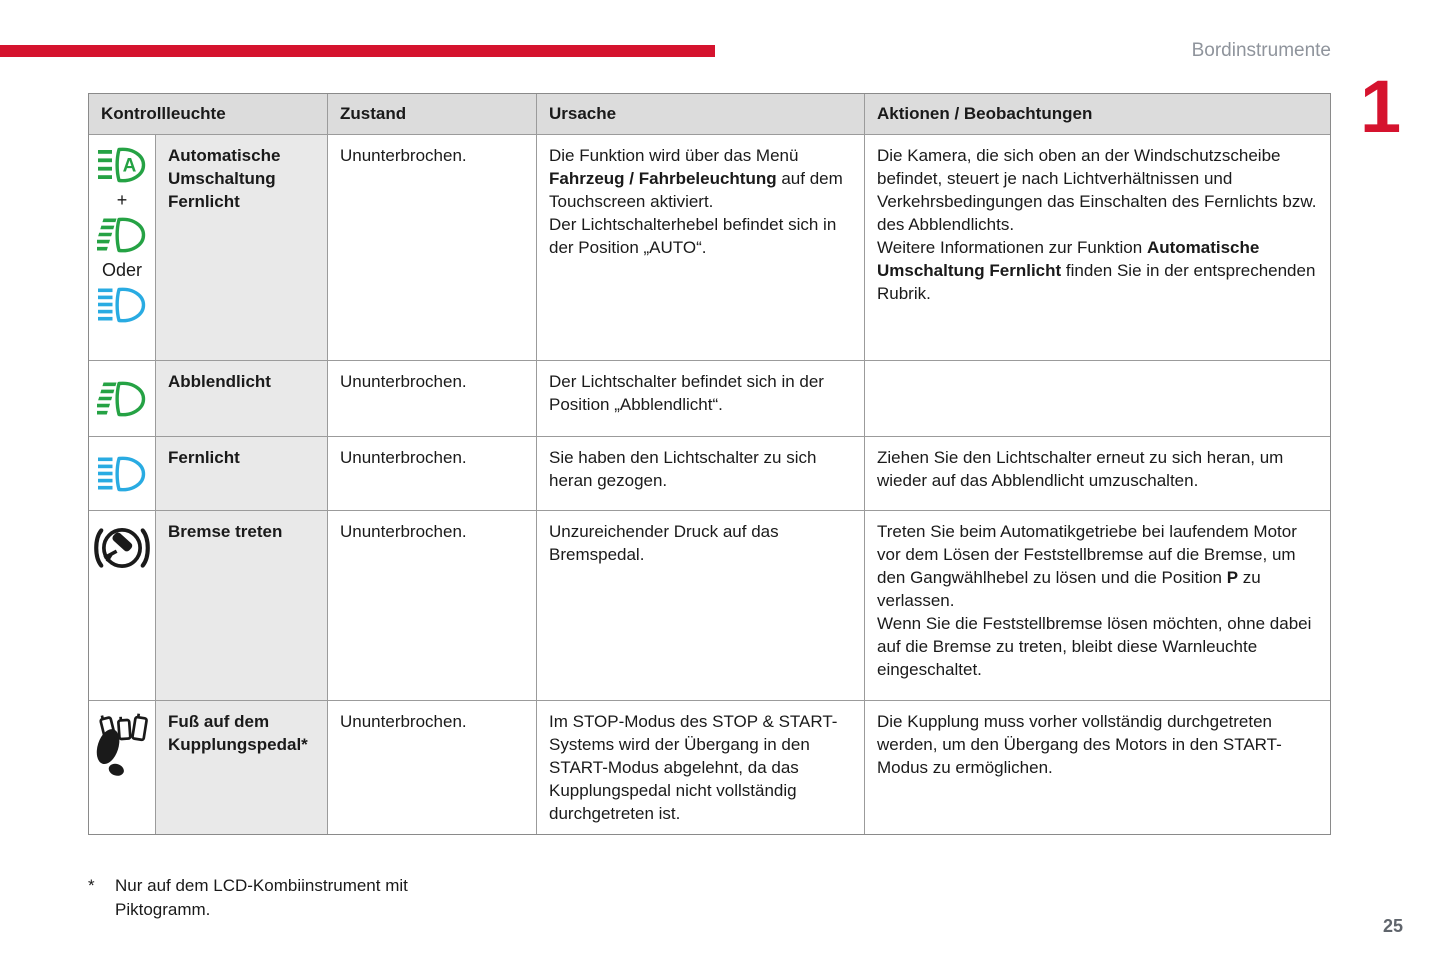 This screenshot has height=964, width=1445. What do you see at coordinates (91, 885) in the screenshot?
I see `footnote-marker: *` at bounding box center [91, 885].